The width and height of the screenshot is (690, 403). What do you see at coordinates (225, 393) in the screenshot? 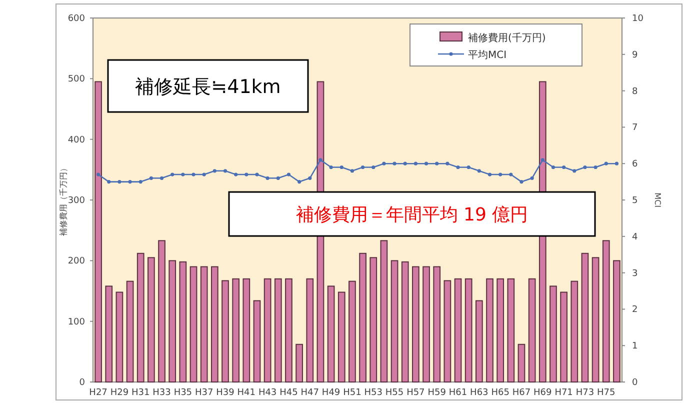
I see `x-tick-label: H39` at bounding box center [225, 393].